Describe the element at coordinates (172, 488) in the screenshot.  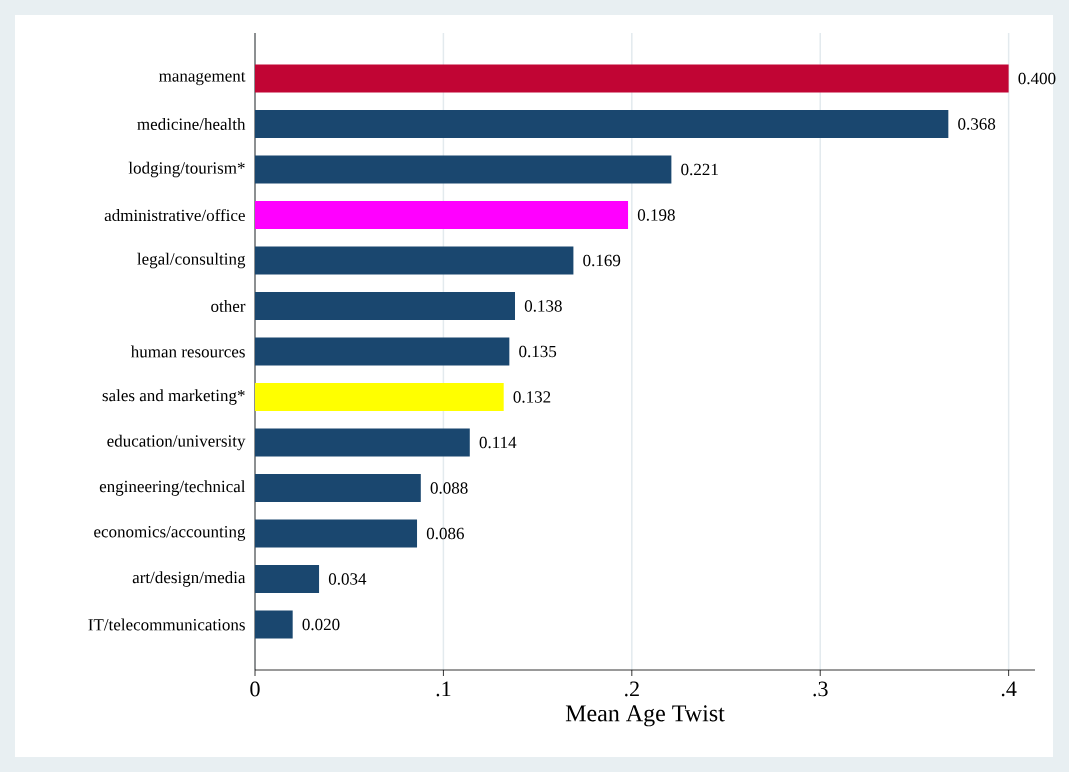
I see `y-tick-label: engineering/technical` at that location.